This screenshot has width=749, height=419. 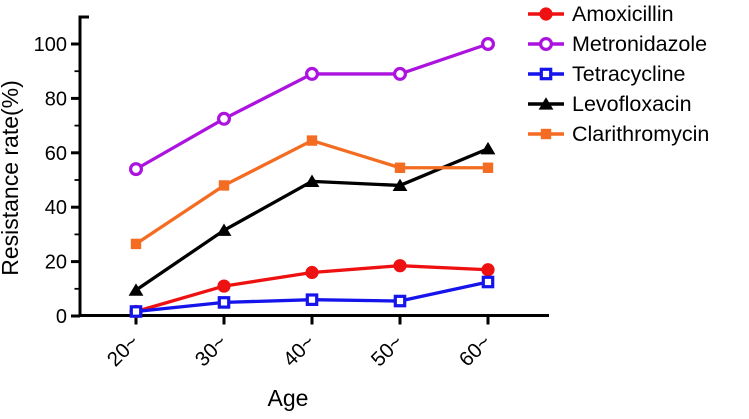 I want to click on circle-open-legend-marker-icon, so click(x=546, y=44).